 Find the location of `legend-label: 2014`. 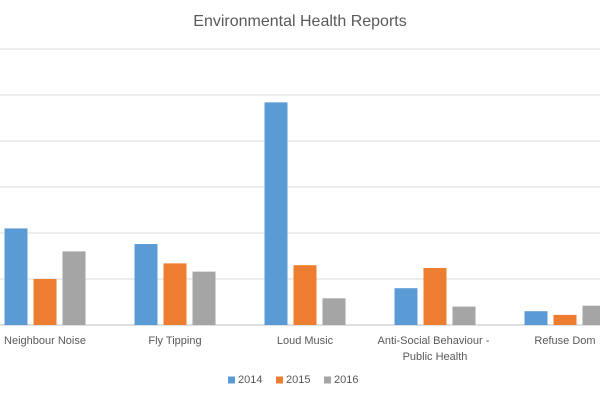

legend-label: 2014 is located at coordinates (250, 380).